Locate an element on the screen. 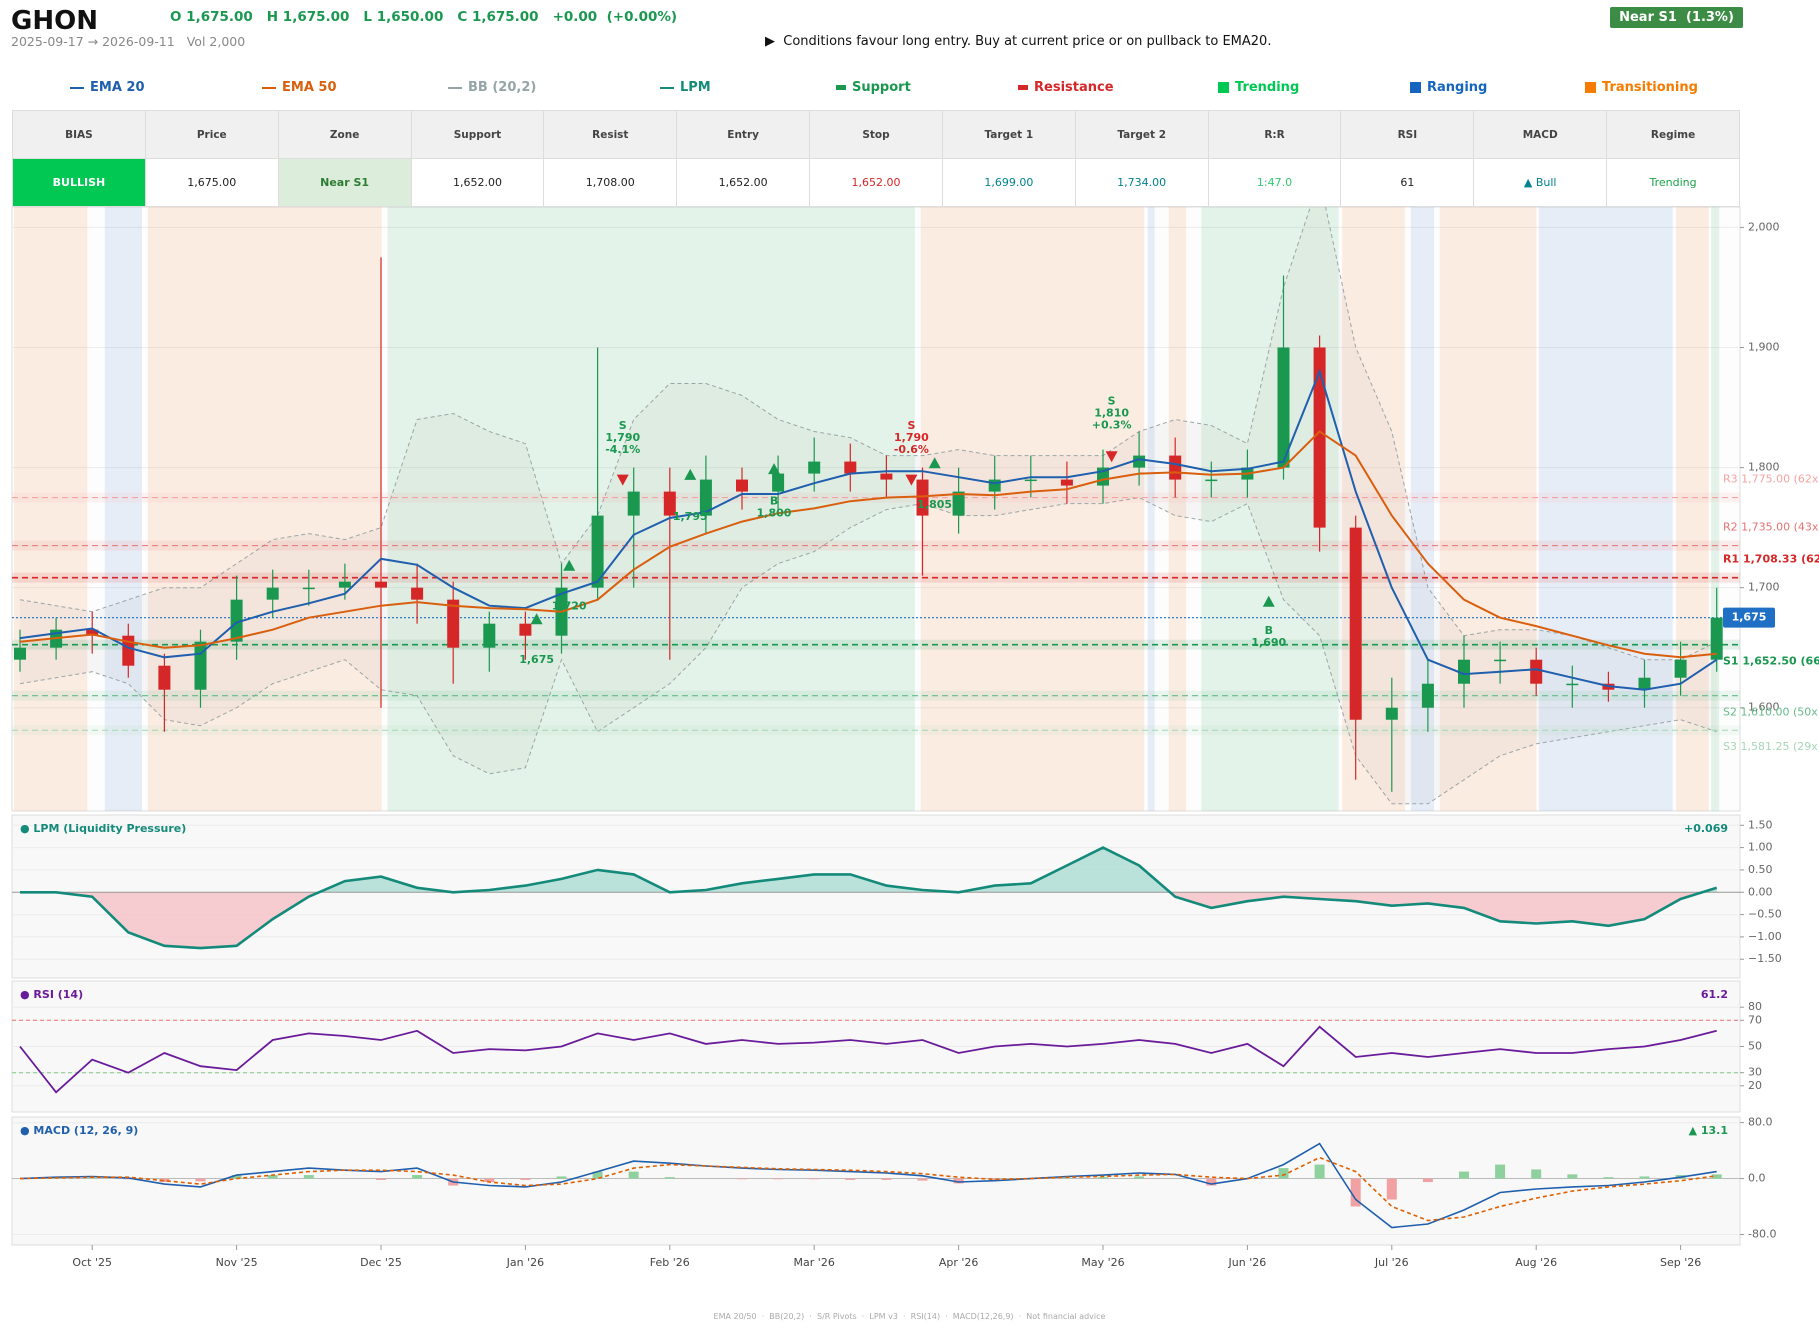  signal-label: S is located at coordinates (911, 425).